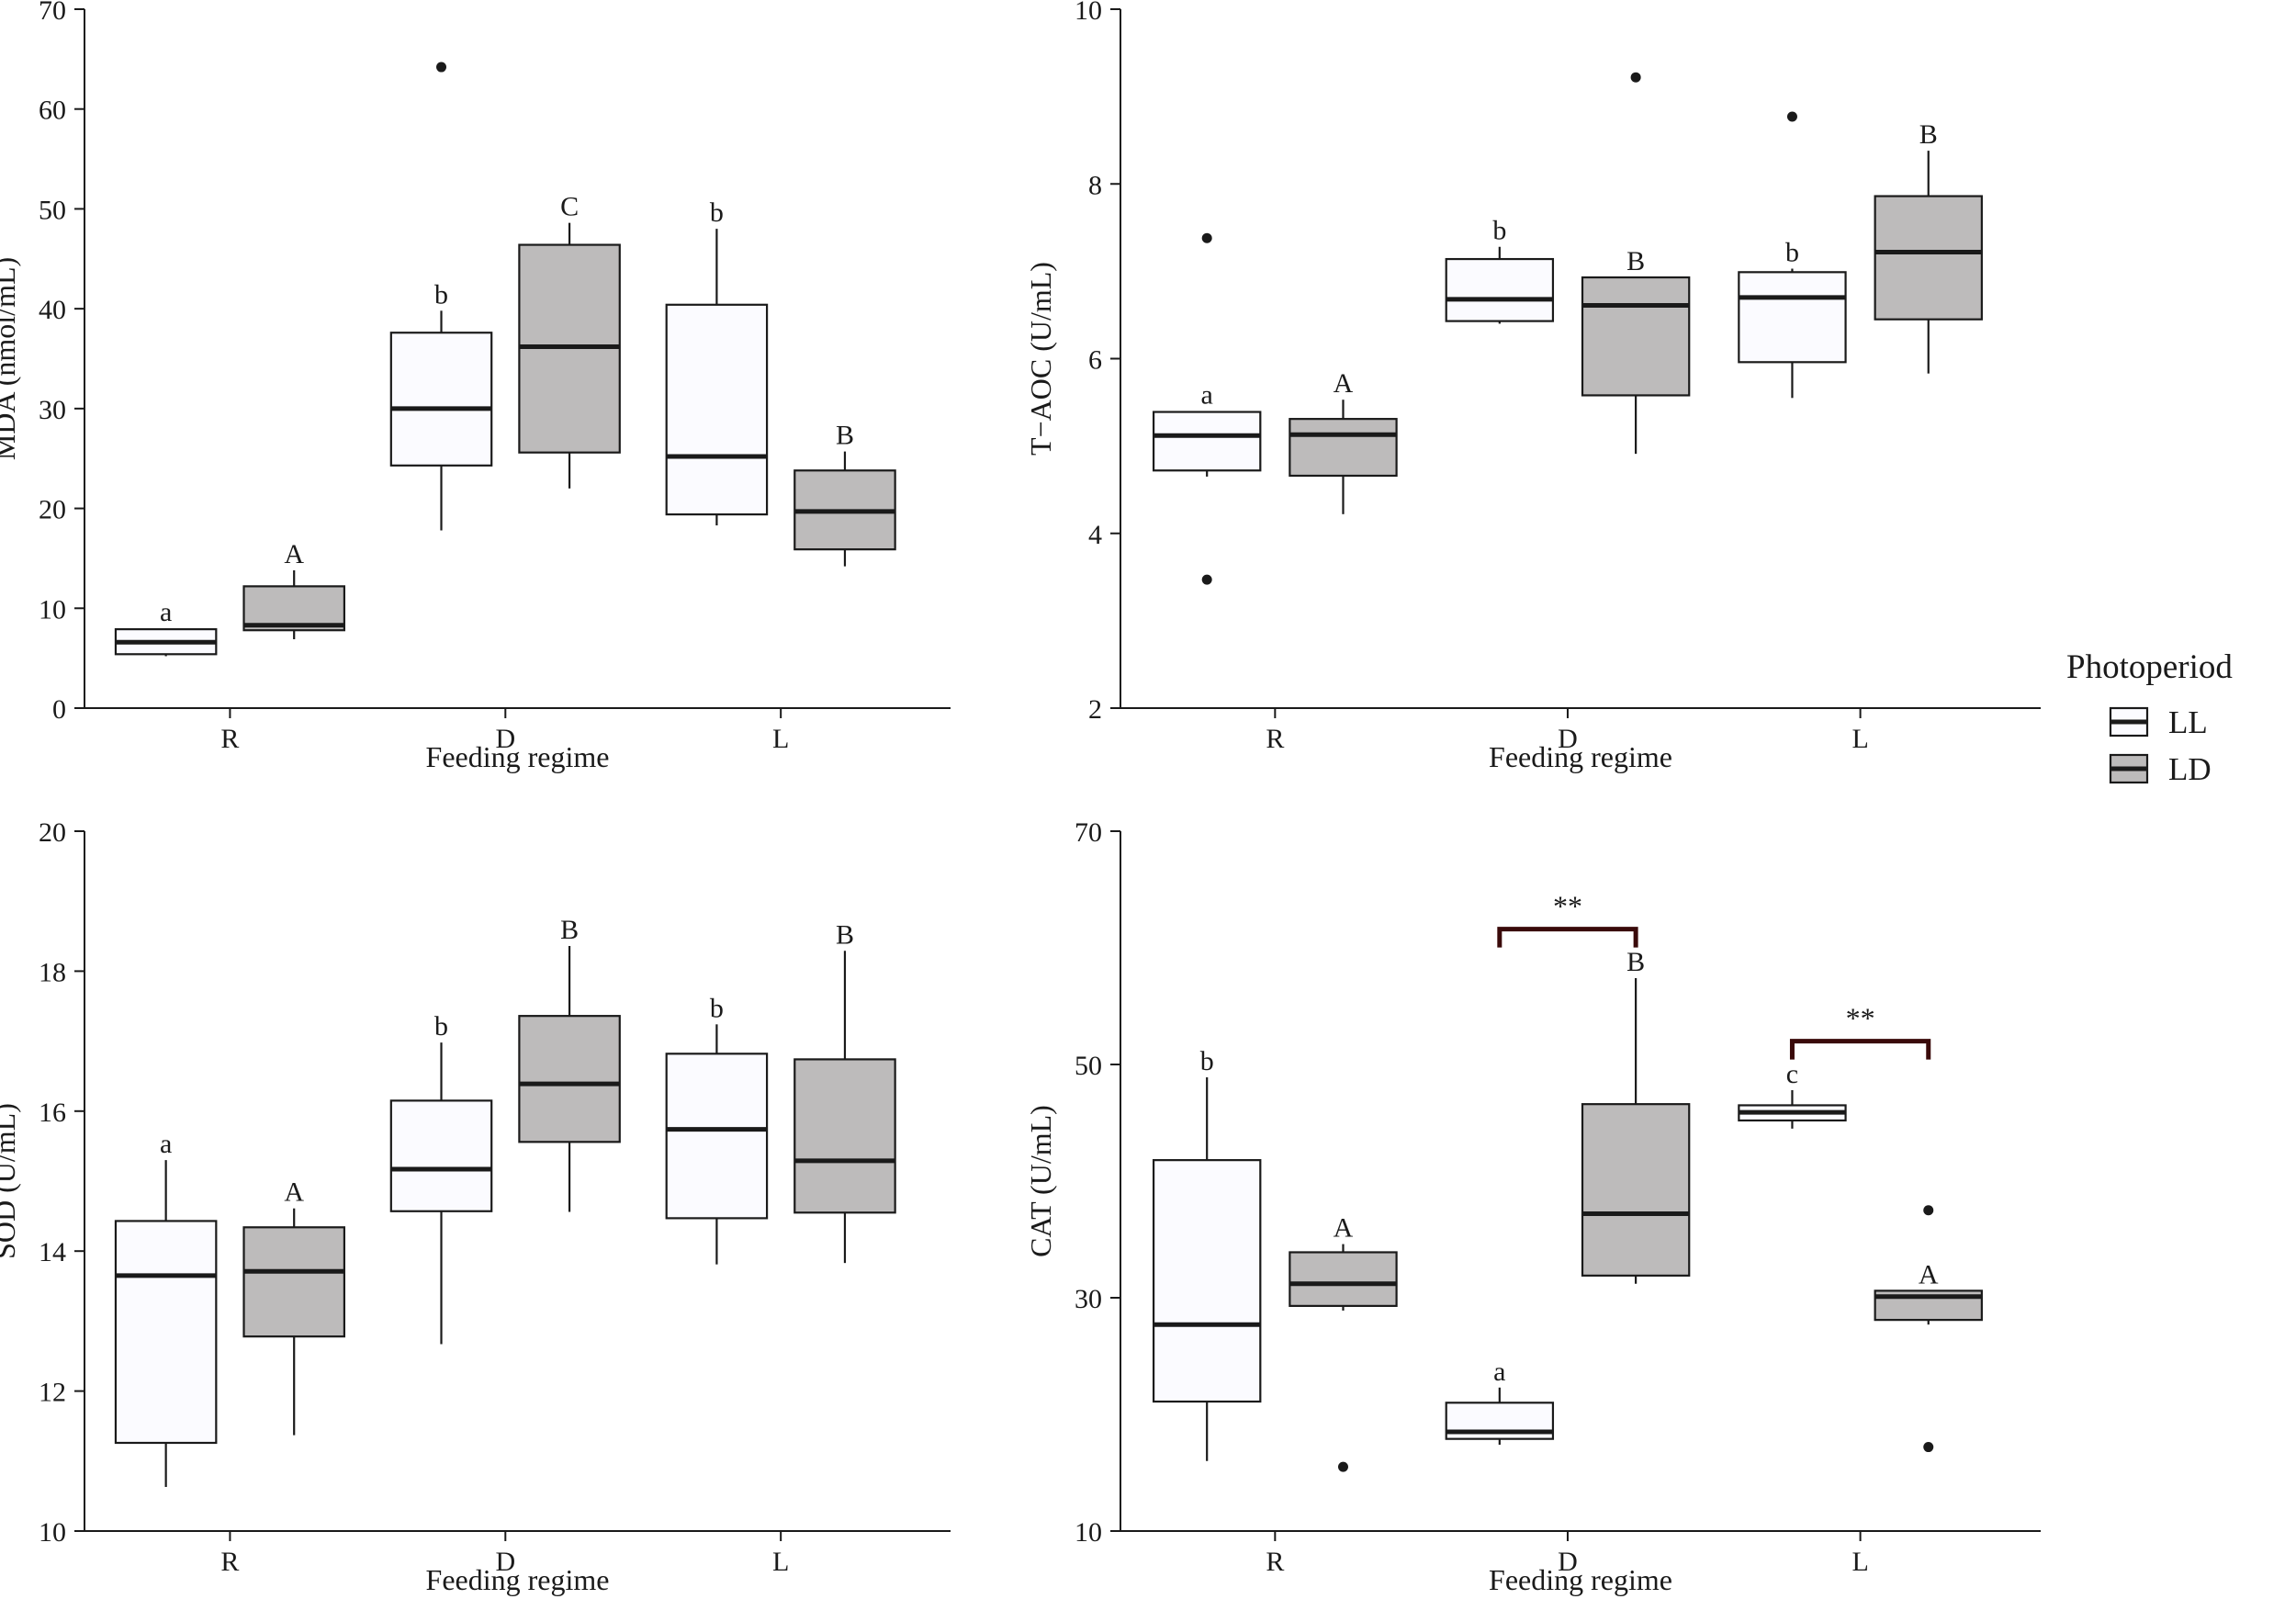  Describe the element at coordinates (1792, 1074) in the screenshot. I see `c3-ll-l-sig-letter: c` at that location.